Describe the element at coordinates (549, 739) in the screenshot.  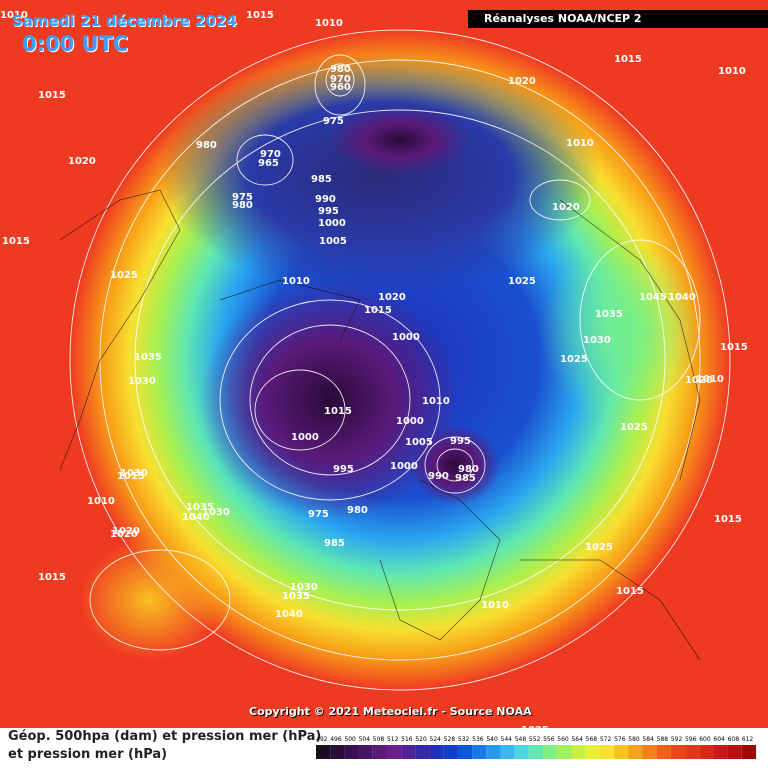
I see `scale-tick-label: 556` at that location.